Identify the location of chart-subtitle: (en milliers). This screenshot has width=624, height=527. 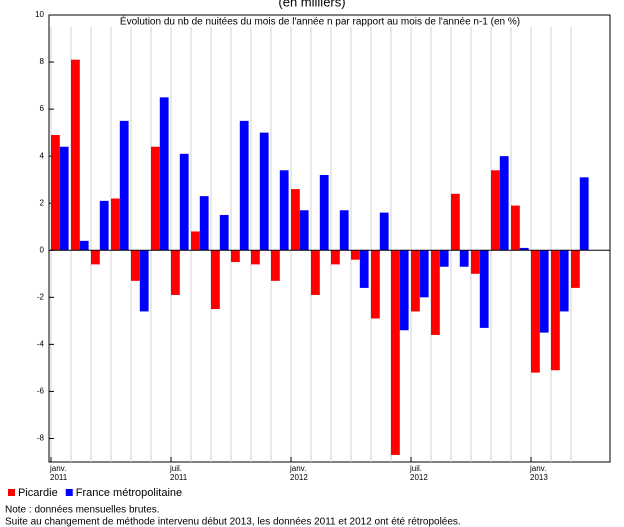
(311, 4).